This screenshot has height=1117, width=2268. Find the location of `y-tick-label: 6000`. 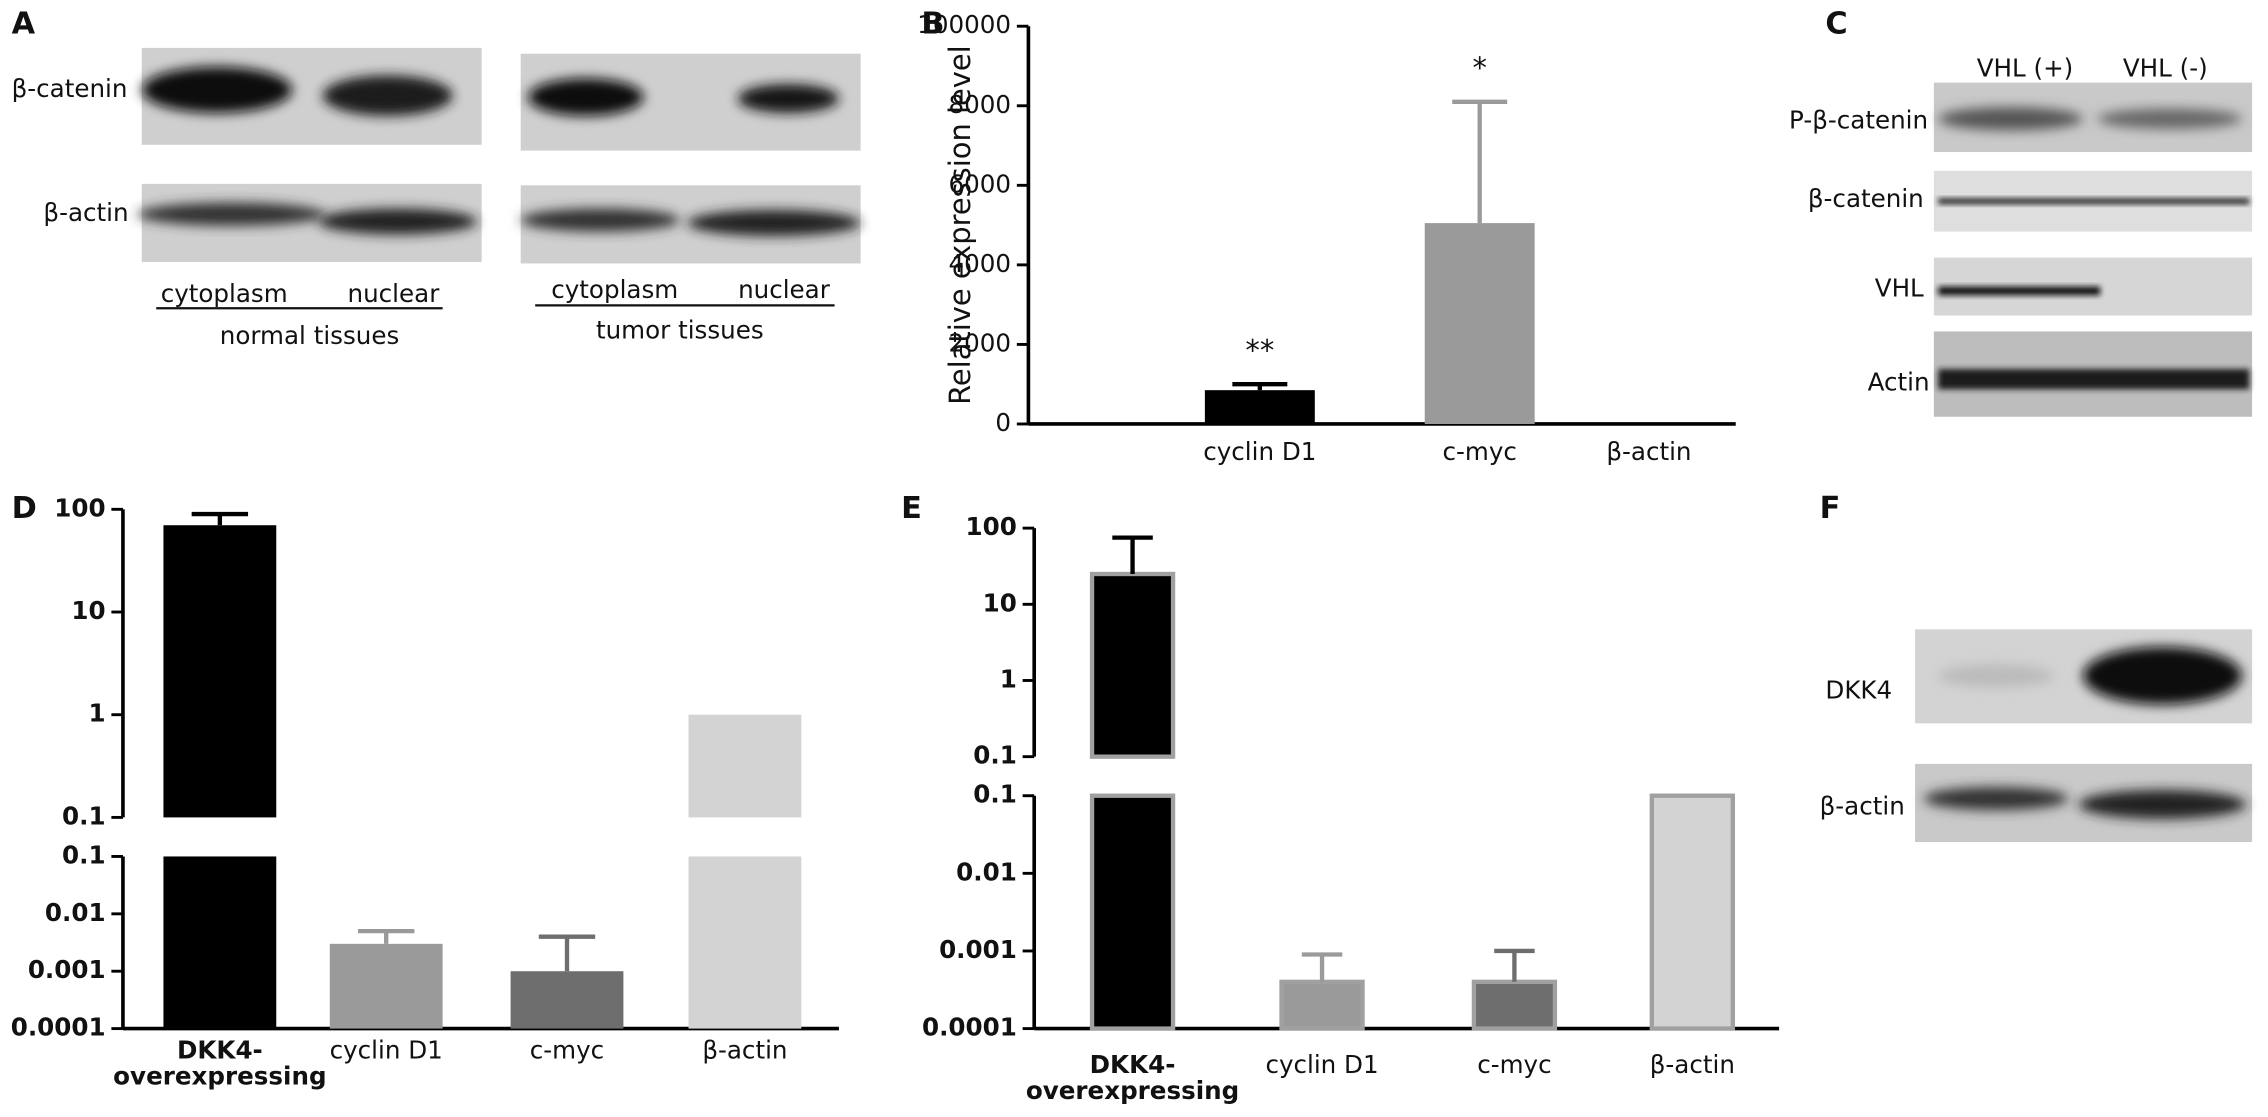

y-tick-label: 6000 is located at coordinates (979, 183).